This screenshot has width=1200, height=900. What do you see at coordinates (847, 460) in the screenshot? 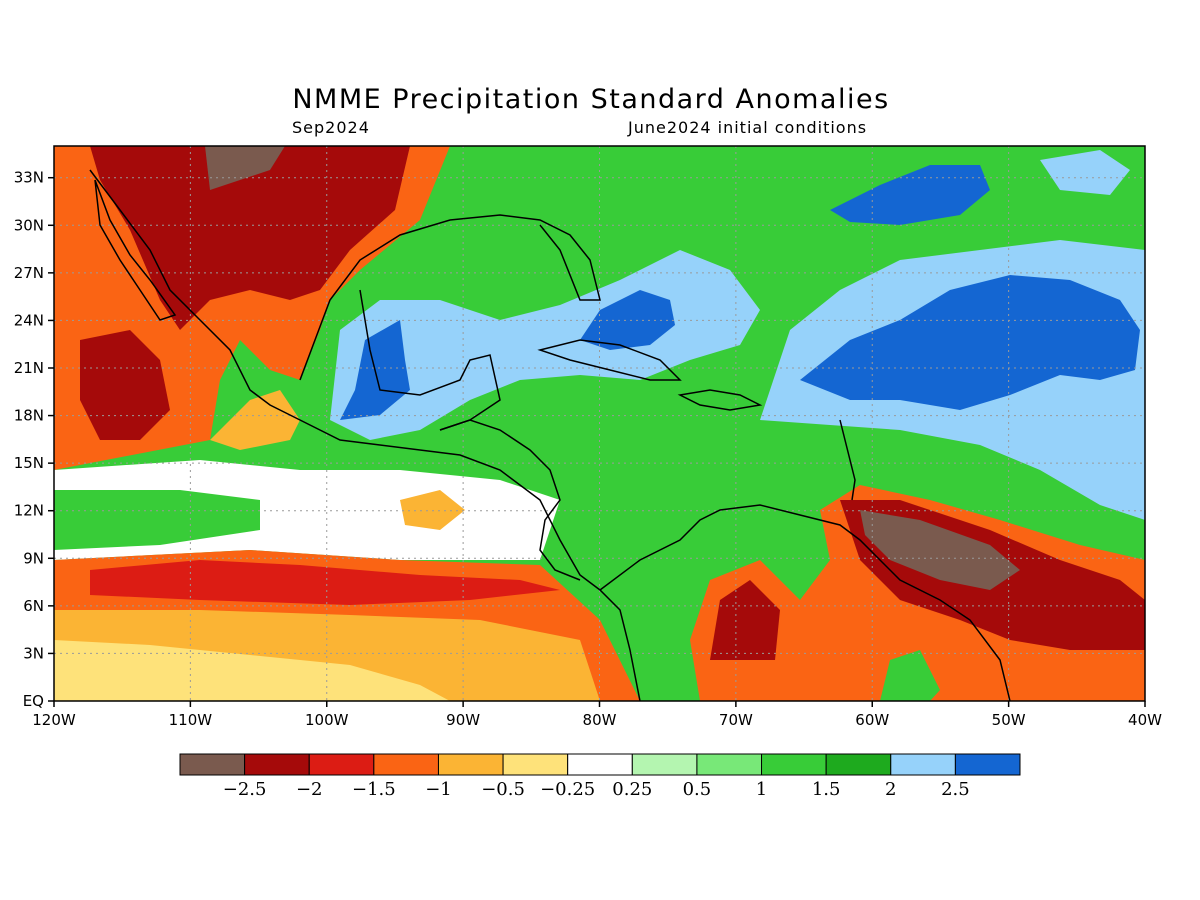
I see `coastline-lesser-antilles` at bounding box center [847, 460].